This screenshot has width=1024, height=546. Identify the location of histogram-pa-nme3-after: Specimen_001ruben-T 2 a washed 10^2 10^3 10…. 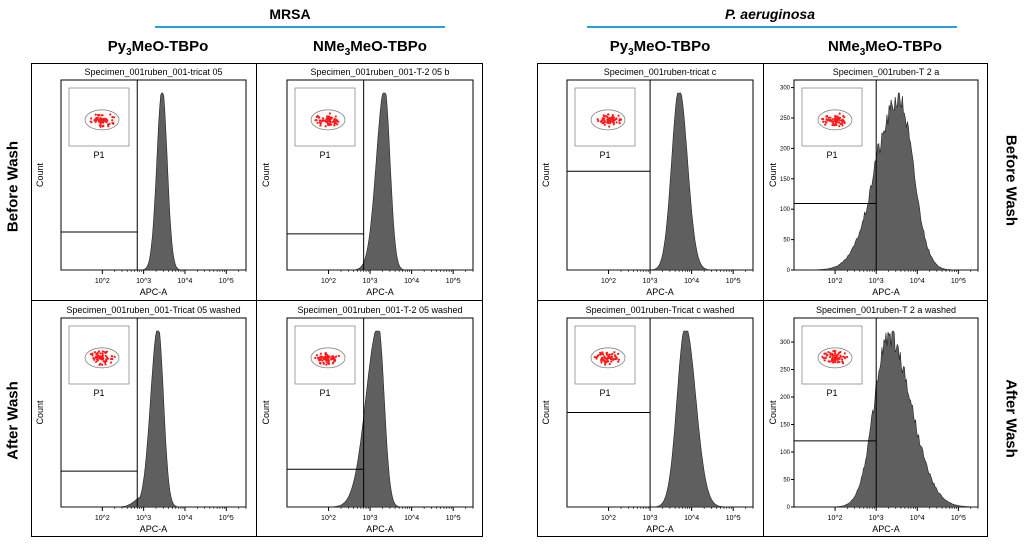
(873, 419).